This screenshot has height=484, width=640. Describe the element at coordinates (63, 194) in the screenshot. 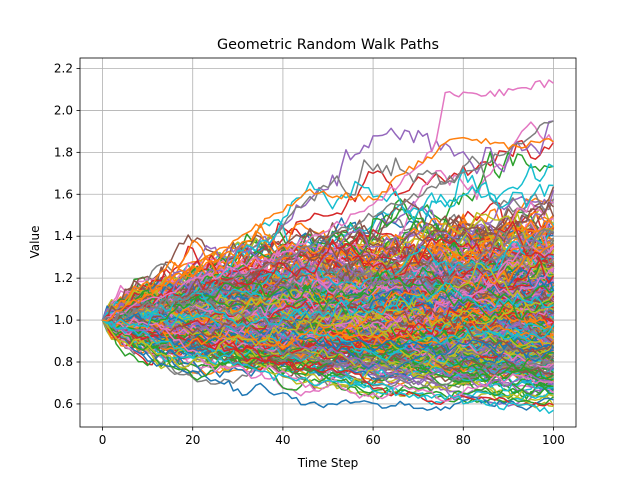

I see `y-tick-label: 1.6` at that location.